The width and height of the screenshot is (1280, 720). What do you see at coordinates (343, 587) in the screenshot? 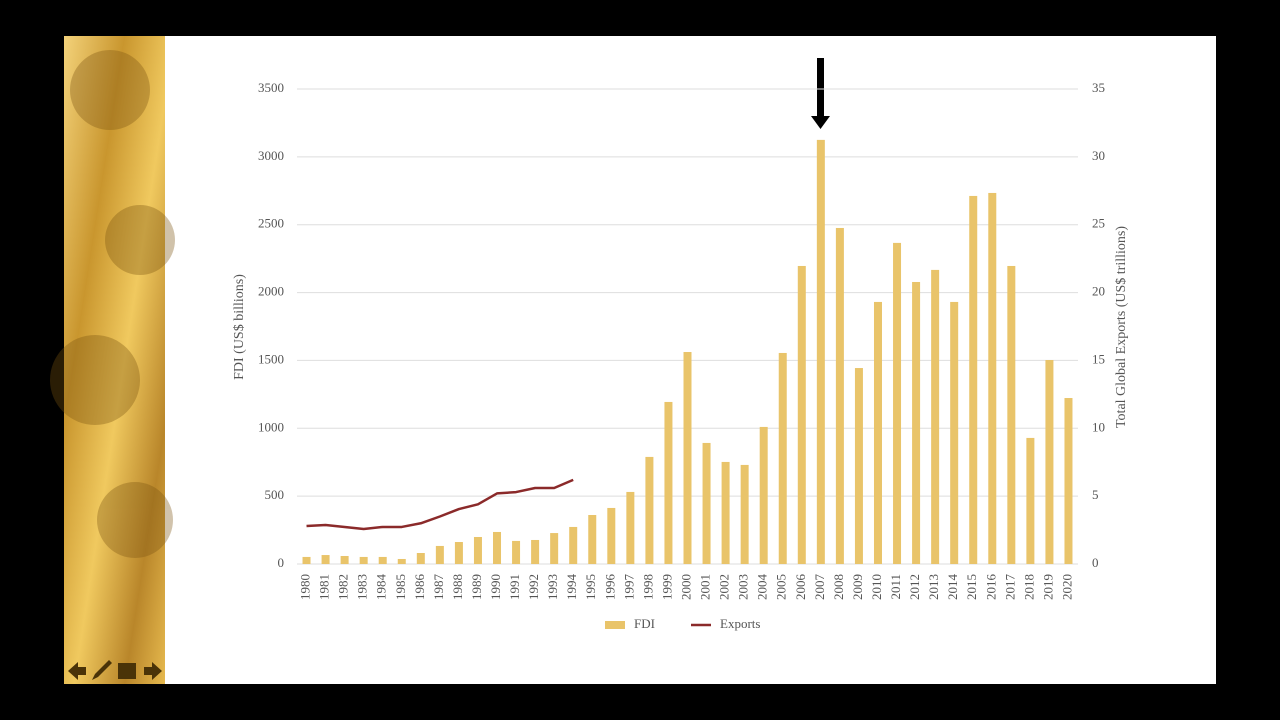
I see `x-tick-label: 1982` at bounding box center [343, 587].